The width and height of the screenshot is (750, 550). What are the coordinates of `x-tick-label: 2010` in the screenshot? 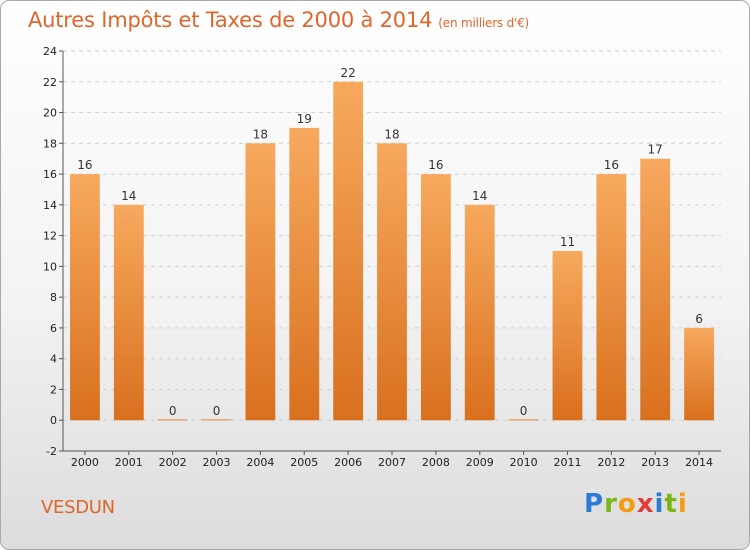 It's located at (524, 462).